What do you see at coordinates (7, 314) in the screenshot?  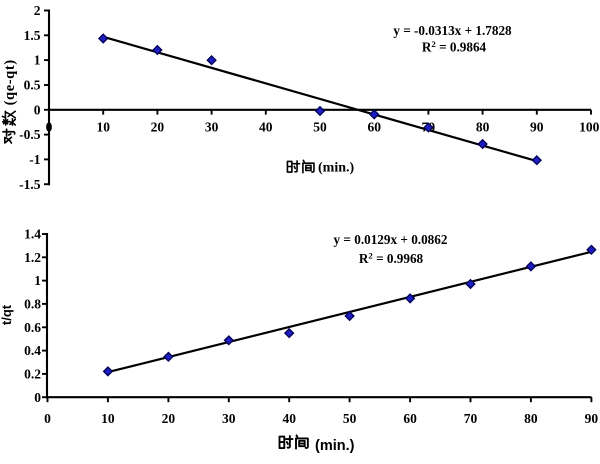 I see `svg-text: t/qt` at bounding box center [7, 314].